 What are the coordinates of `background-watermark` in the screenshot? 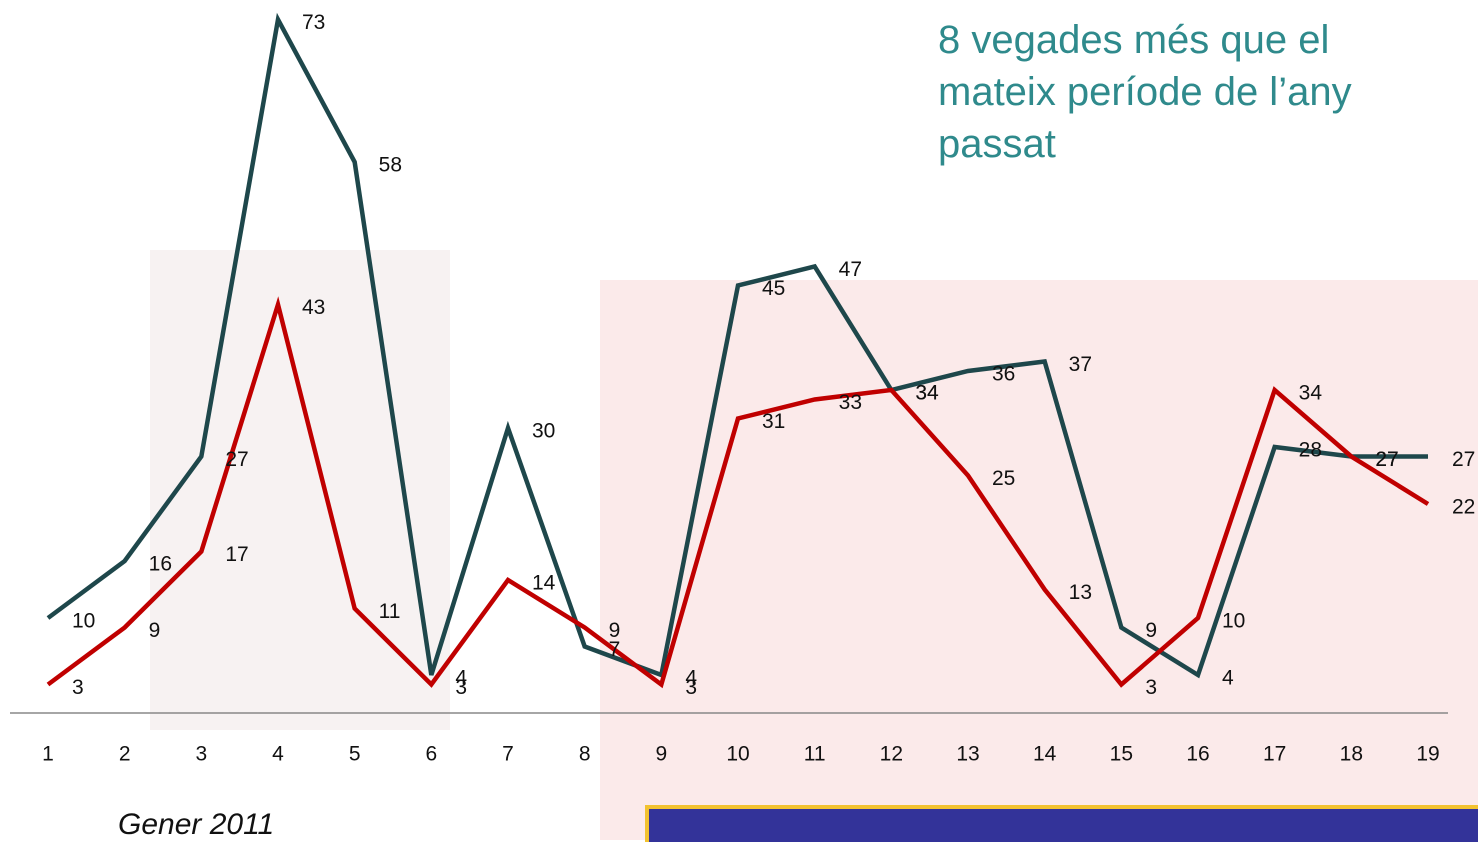 It's located at (300, 490).